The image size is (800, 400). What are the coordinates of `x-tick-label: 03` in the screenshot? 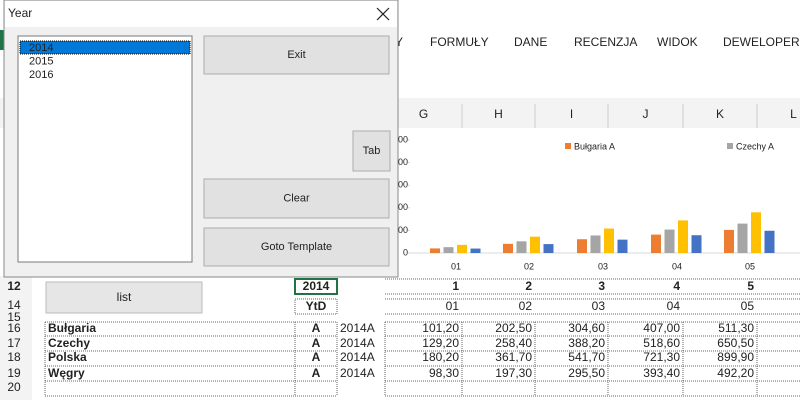 It's located at (603, 266).